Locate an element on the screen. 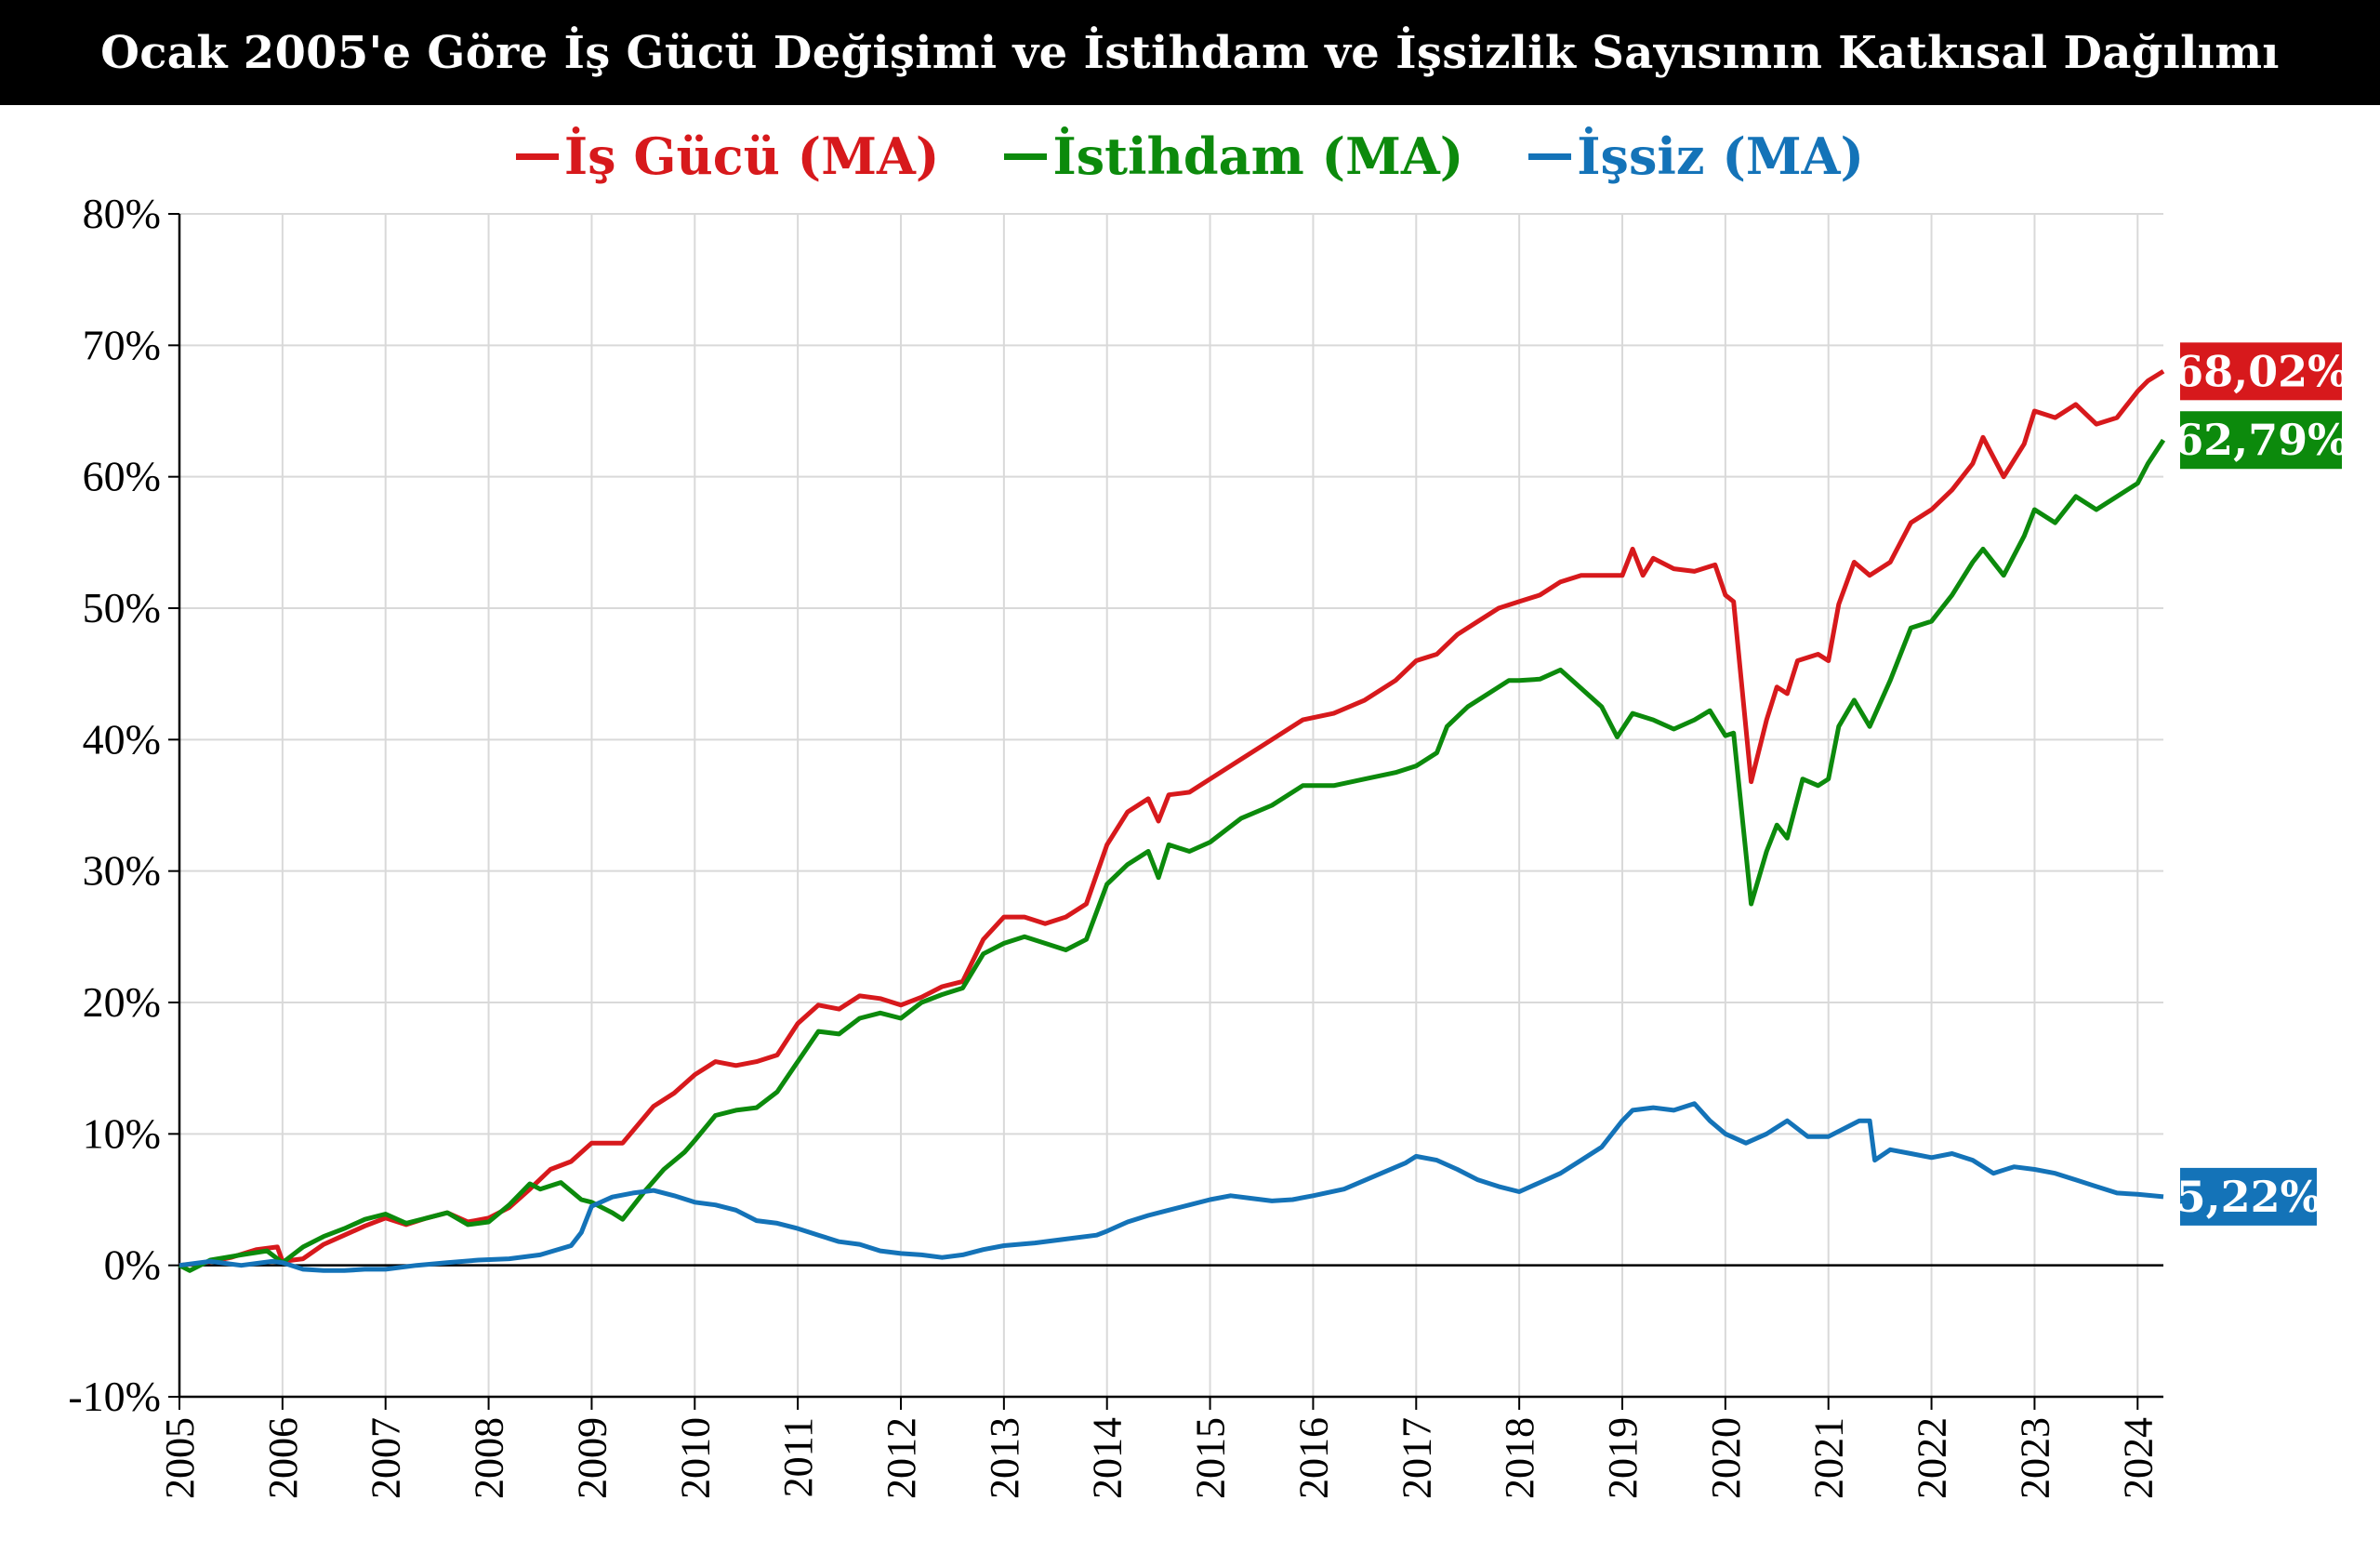 Image resolution: width=2380 pixels, height=1553 pixels. x-tick-label: 2012 is located at coordinates (901, 1458).